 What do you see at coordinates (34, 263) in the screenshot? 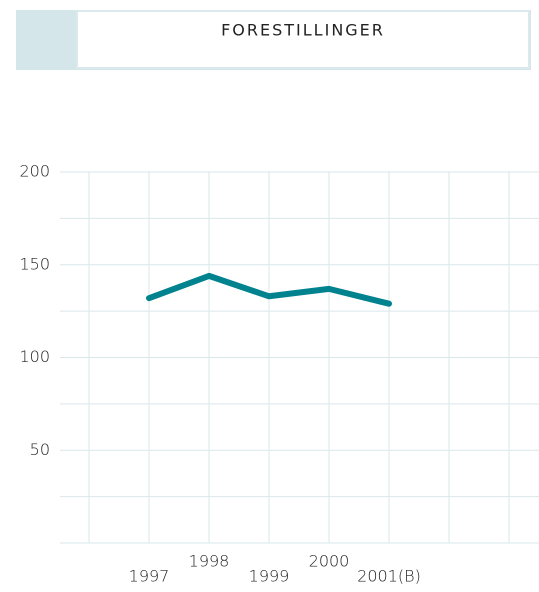
I see `y-tick-label: 150` at bounding box center [34, 263].